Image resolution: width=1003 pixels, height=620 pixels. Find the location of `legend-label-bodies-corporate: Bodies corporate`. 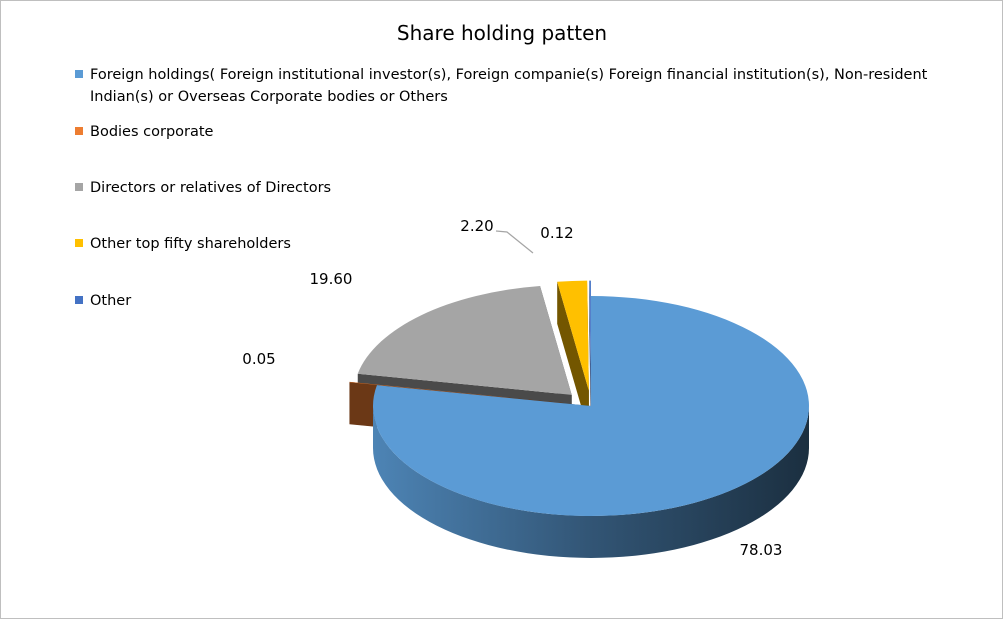

legend-label-bodies-corporate: Bodies corporate is located at coordinates (152, 132).